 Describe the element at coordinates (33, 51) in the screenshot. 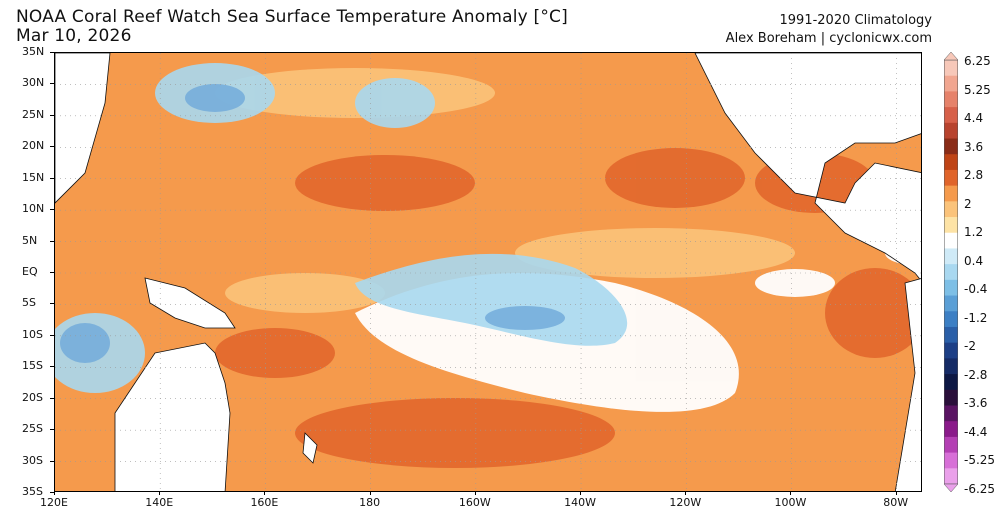

I see `lat-tick-label: 35N` at that location.